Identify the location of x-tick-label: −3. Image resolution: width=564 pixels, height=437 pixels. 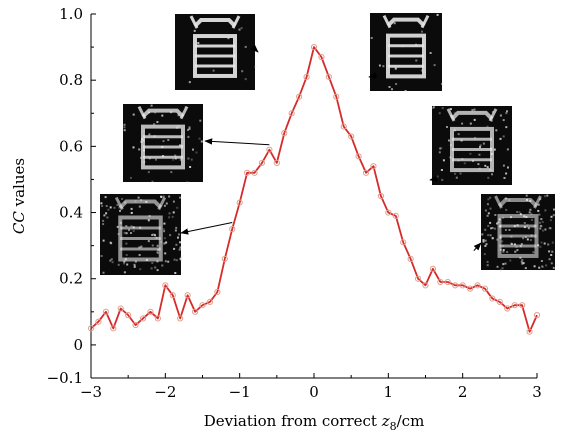
(91, 392).